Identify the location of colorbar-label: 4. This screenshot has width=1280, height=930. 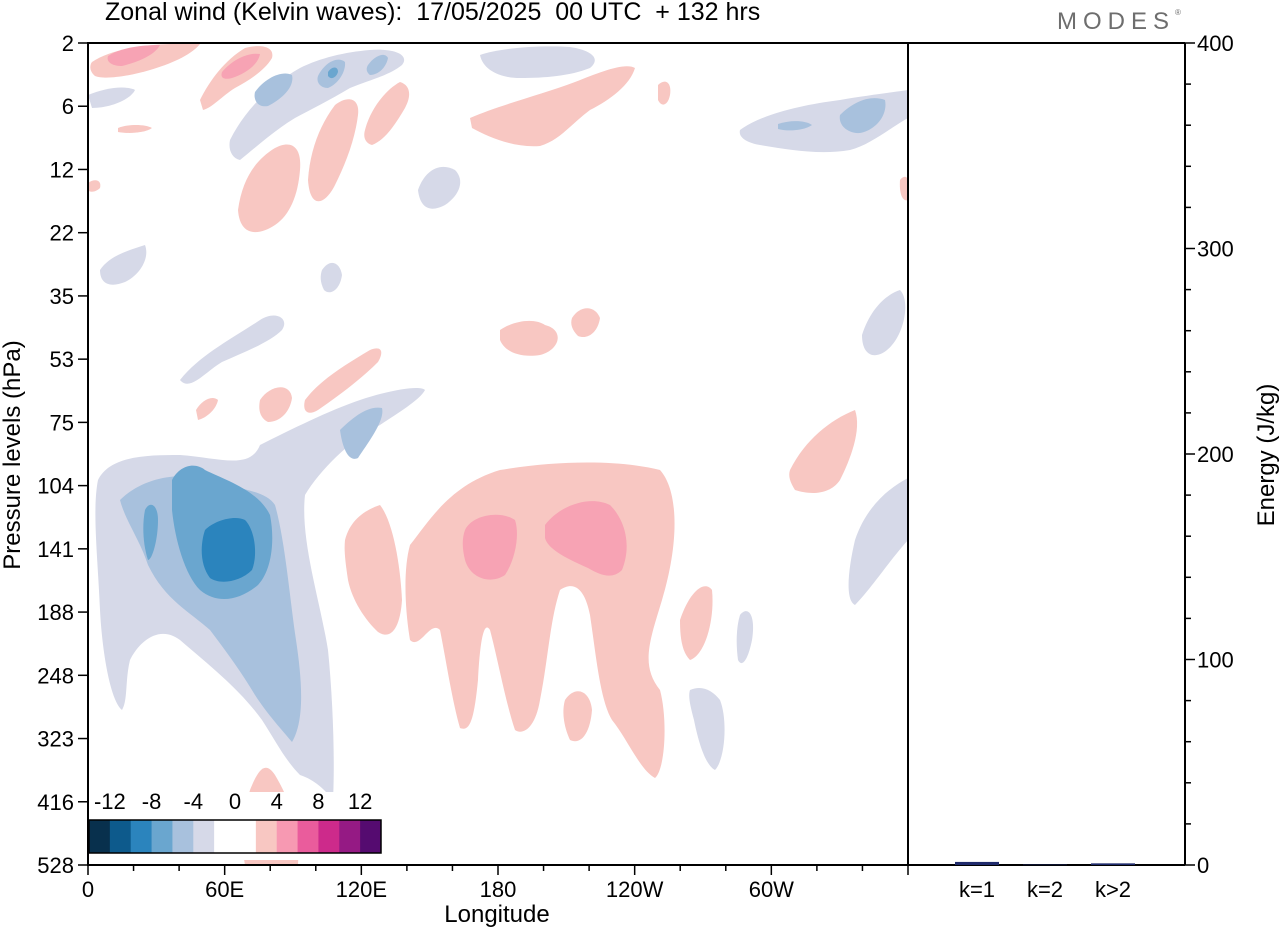
(277, 801).